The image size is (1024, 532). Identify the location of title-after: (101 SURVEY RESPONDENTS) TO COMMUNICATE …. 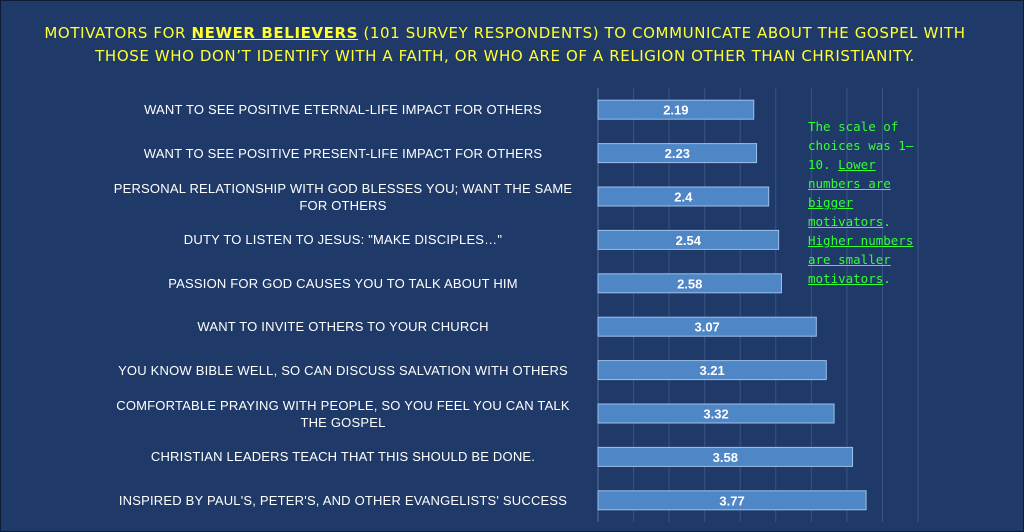
(530, 44).